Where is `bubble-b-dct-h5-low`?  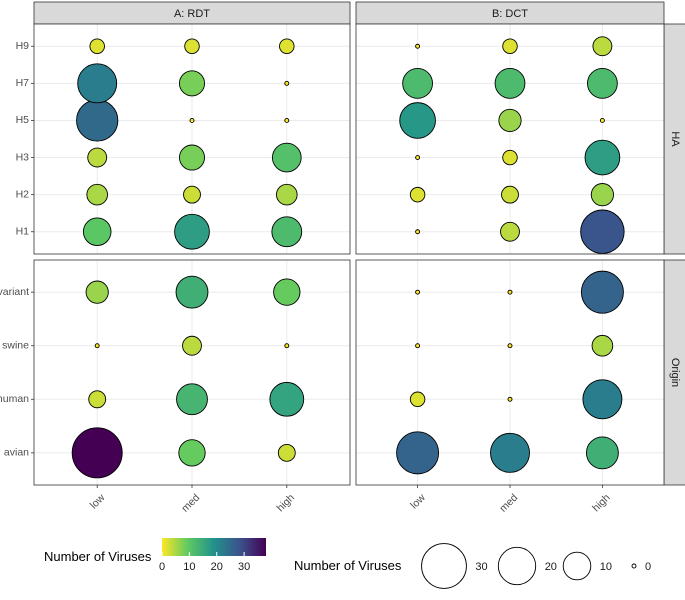
bubble-b-dct-h5-low is located at coordinates (417, 120).